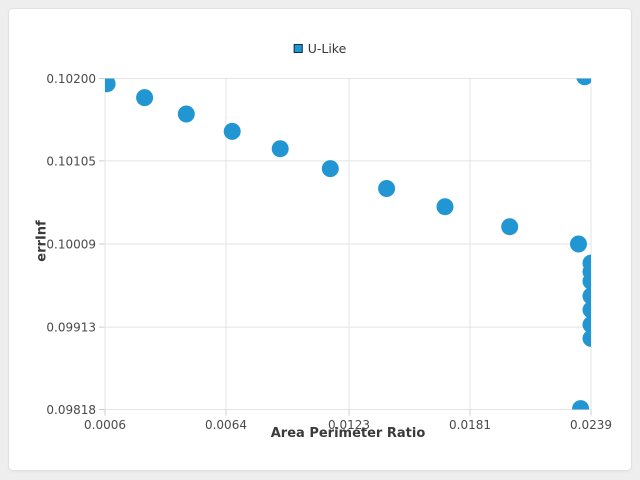 This screenshot has width=640, height=480. What do you see at coordinates (327, 48) in the screenshot?
I see `legend-series-label: U-Like` at bounding box center [327, 48].